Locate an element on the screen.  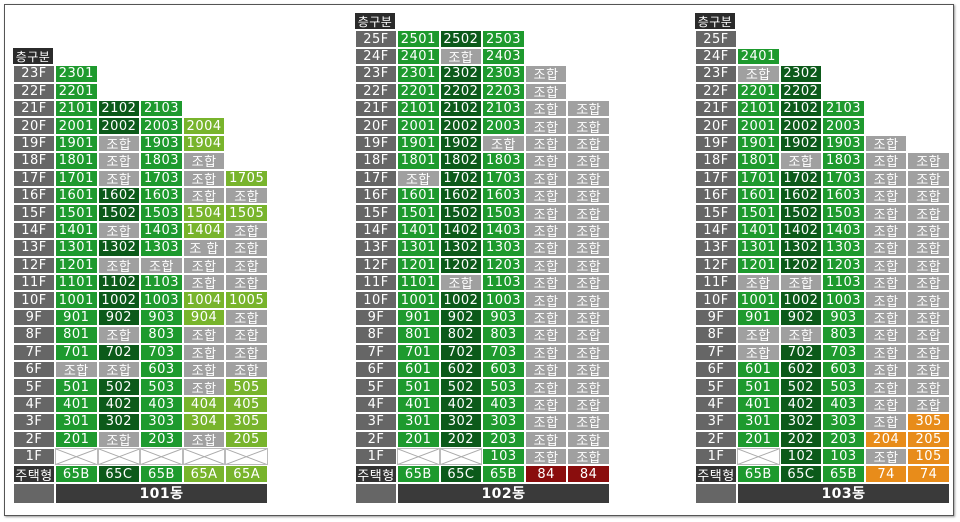
unit-cell: 1503 is located at coordinates (161, 213).